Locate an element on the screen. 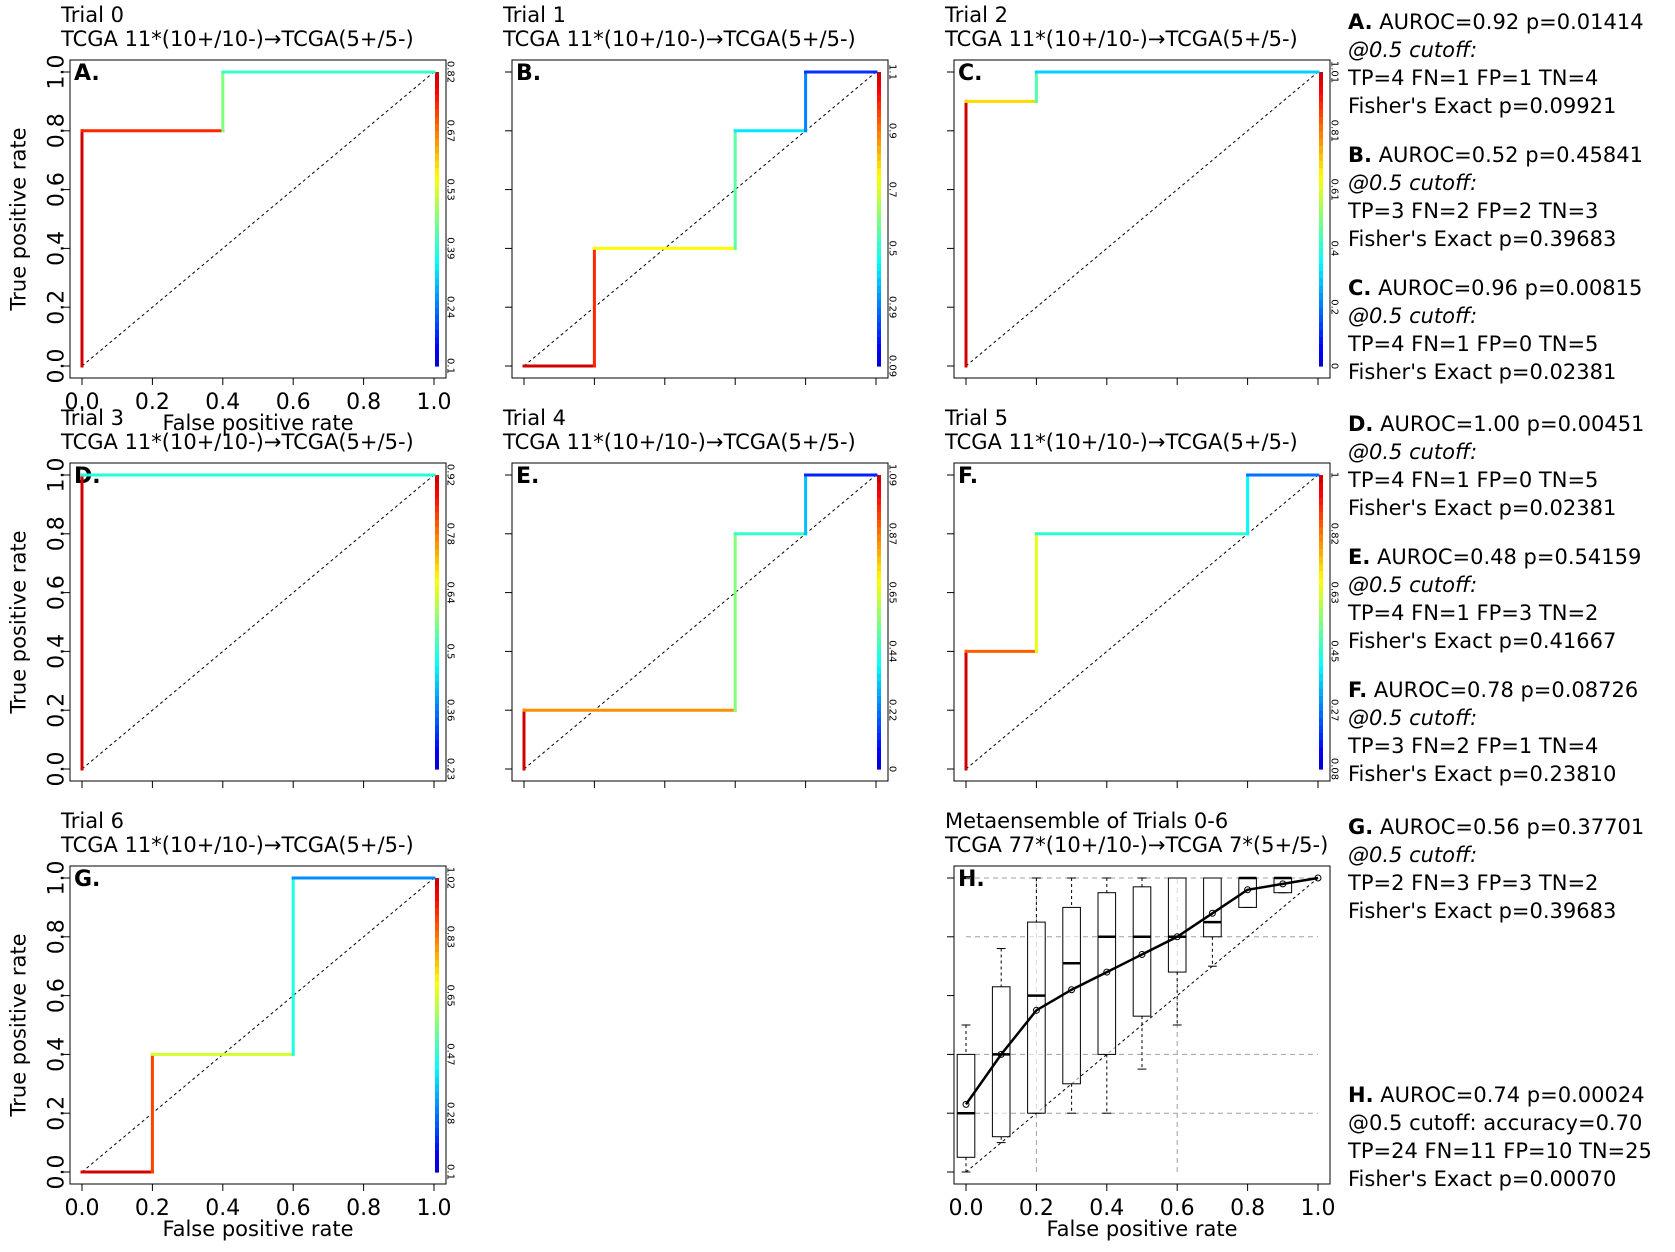 This screenshot has width=1675, height=1252. colorbar-tick-label: 0.09 is located at coordinates (892, 366).